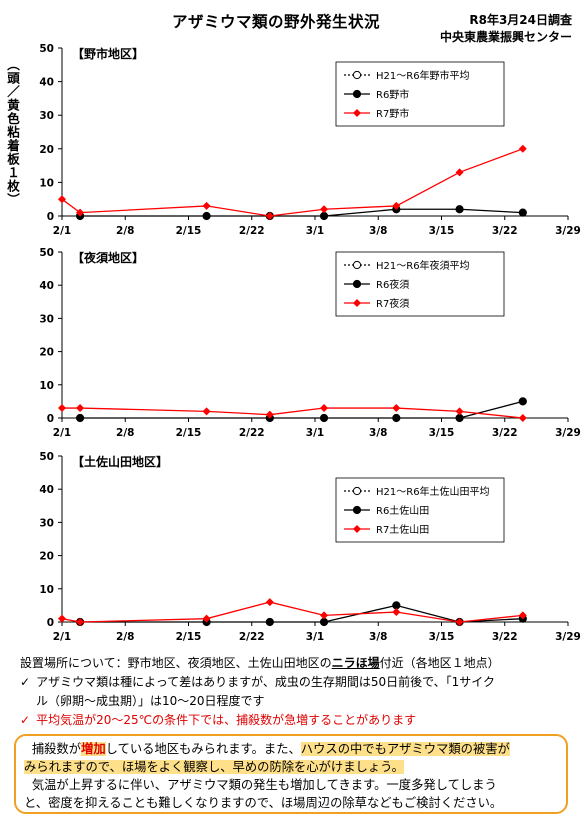 This screenshot has height=836, width=588. I want to click on survey-date: R8年3月24日調査, so click(520, 20).